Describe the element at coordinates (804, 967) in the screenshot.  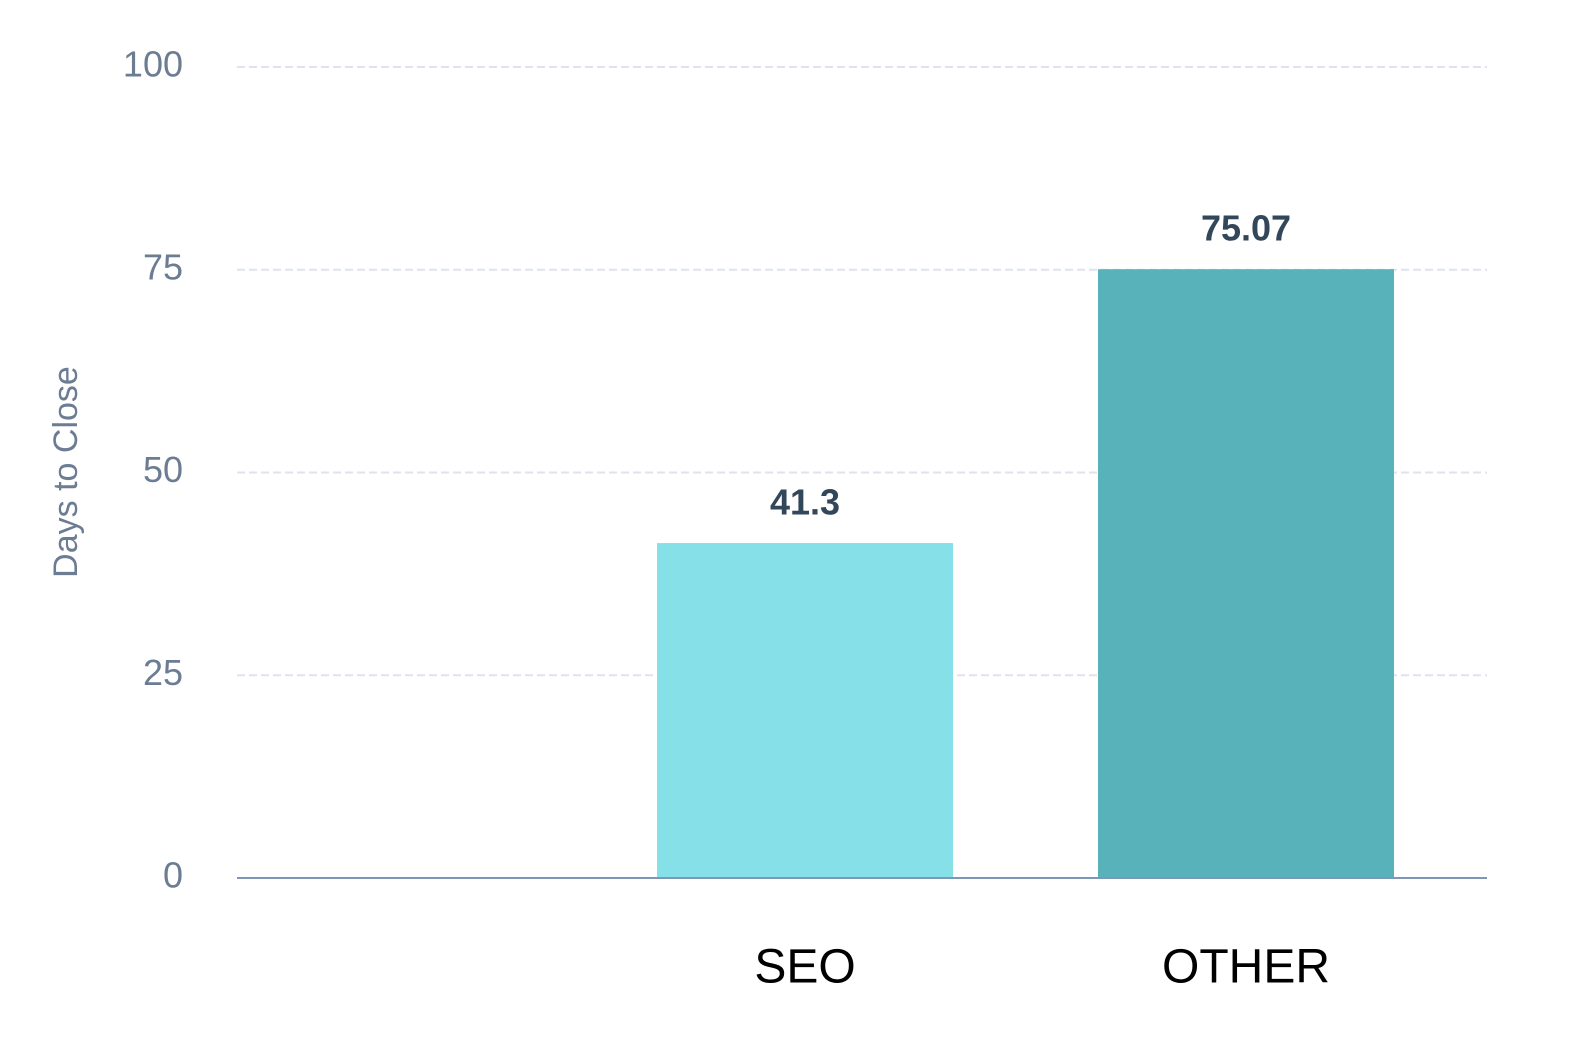
I see `x-tick-label: SEO` at that location.